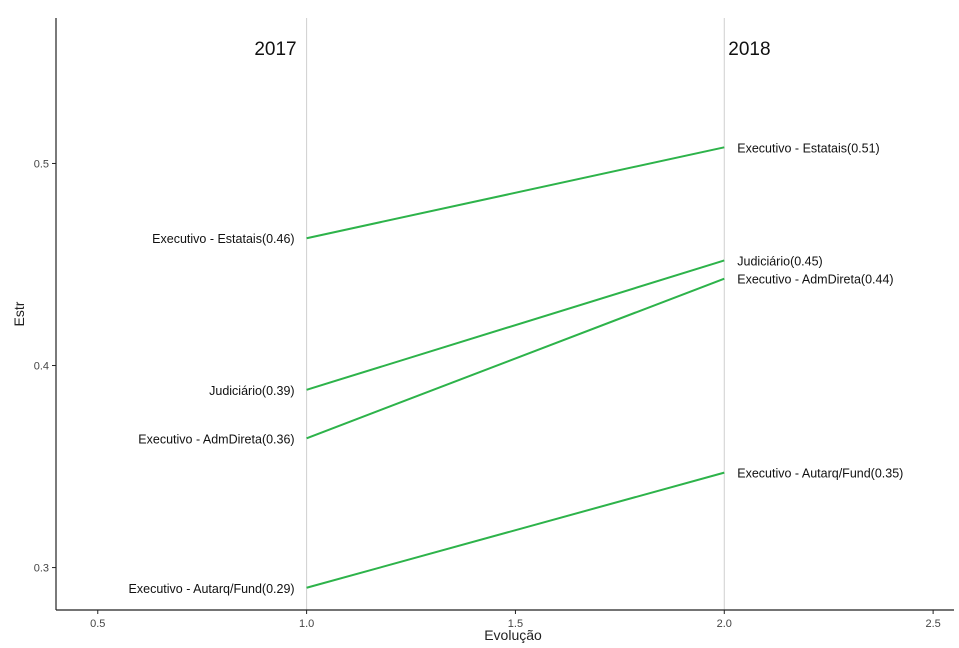 The height and width of the screenshot is (648, 959). What do you see at coordinates (808, 148) in the screenshot?
I see `right-series-label: Executivo - Estatais(0.51)` at bounding box center [808, 148].